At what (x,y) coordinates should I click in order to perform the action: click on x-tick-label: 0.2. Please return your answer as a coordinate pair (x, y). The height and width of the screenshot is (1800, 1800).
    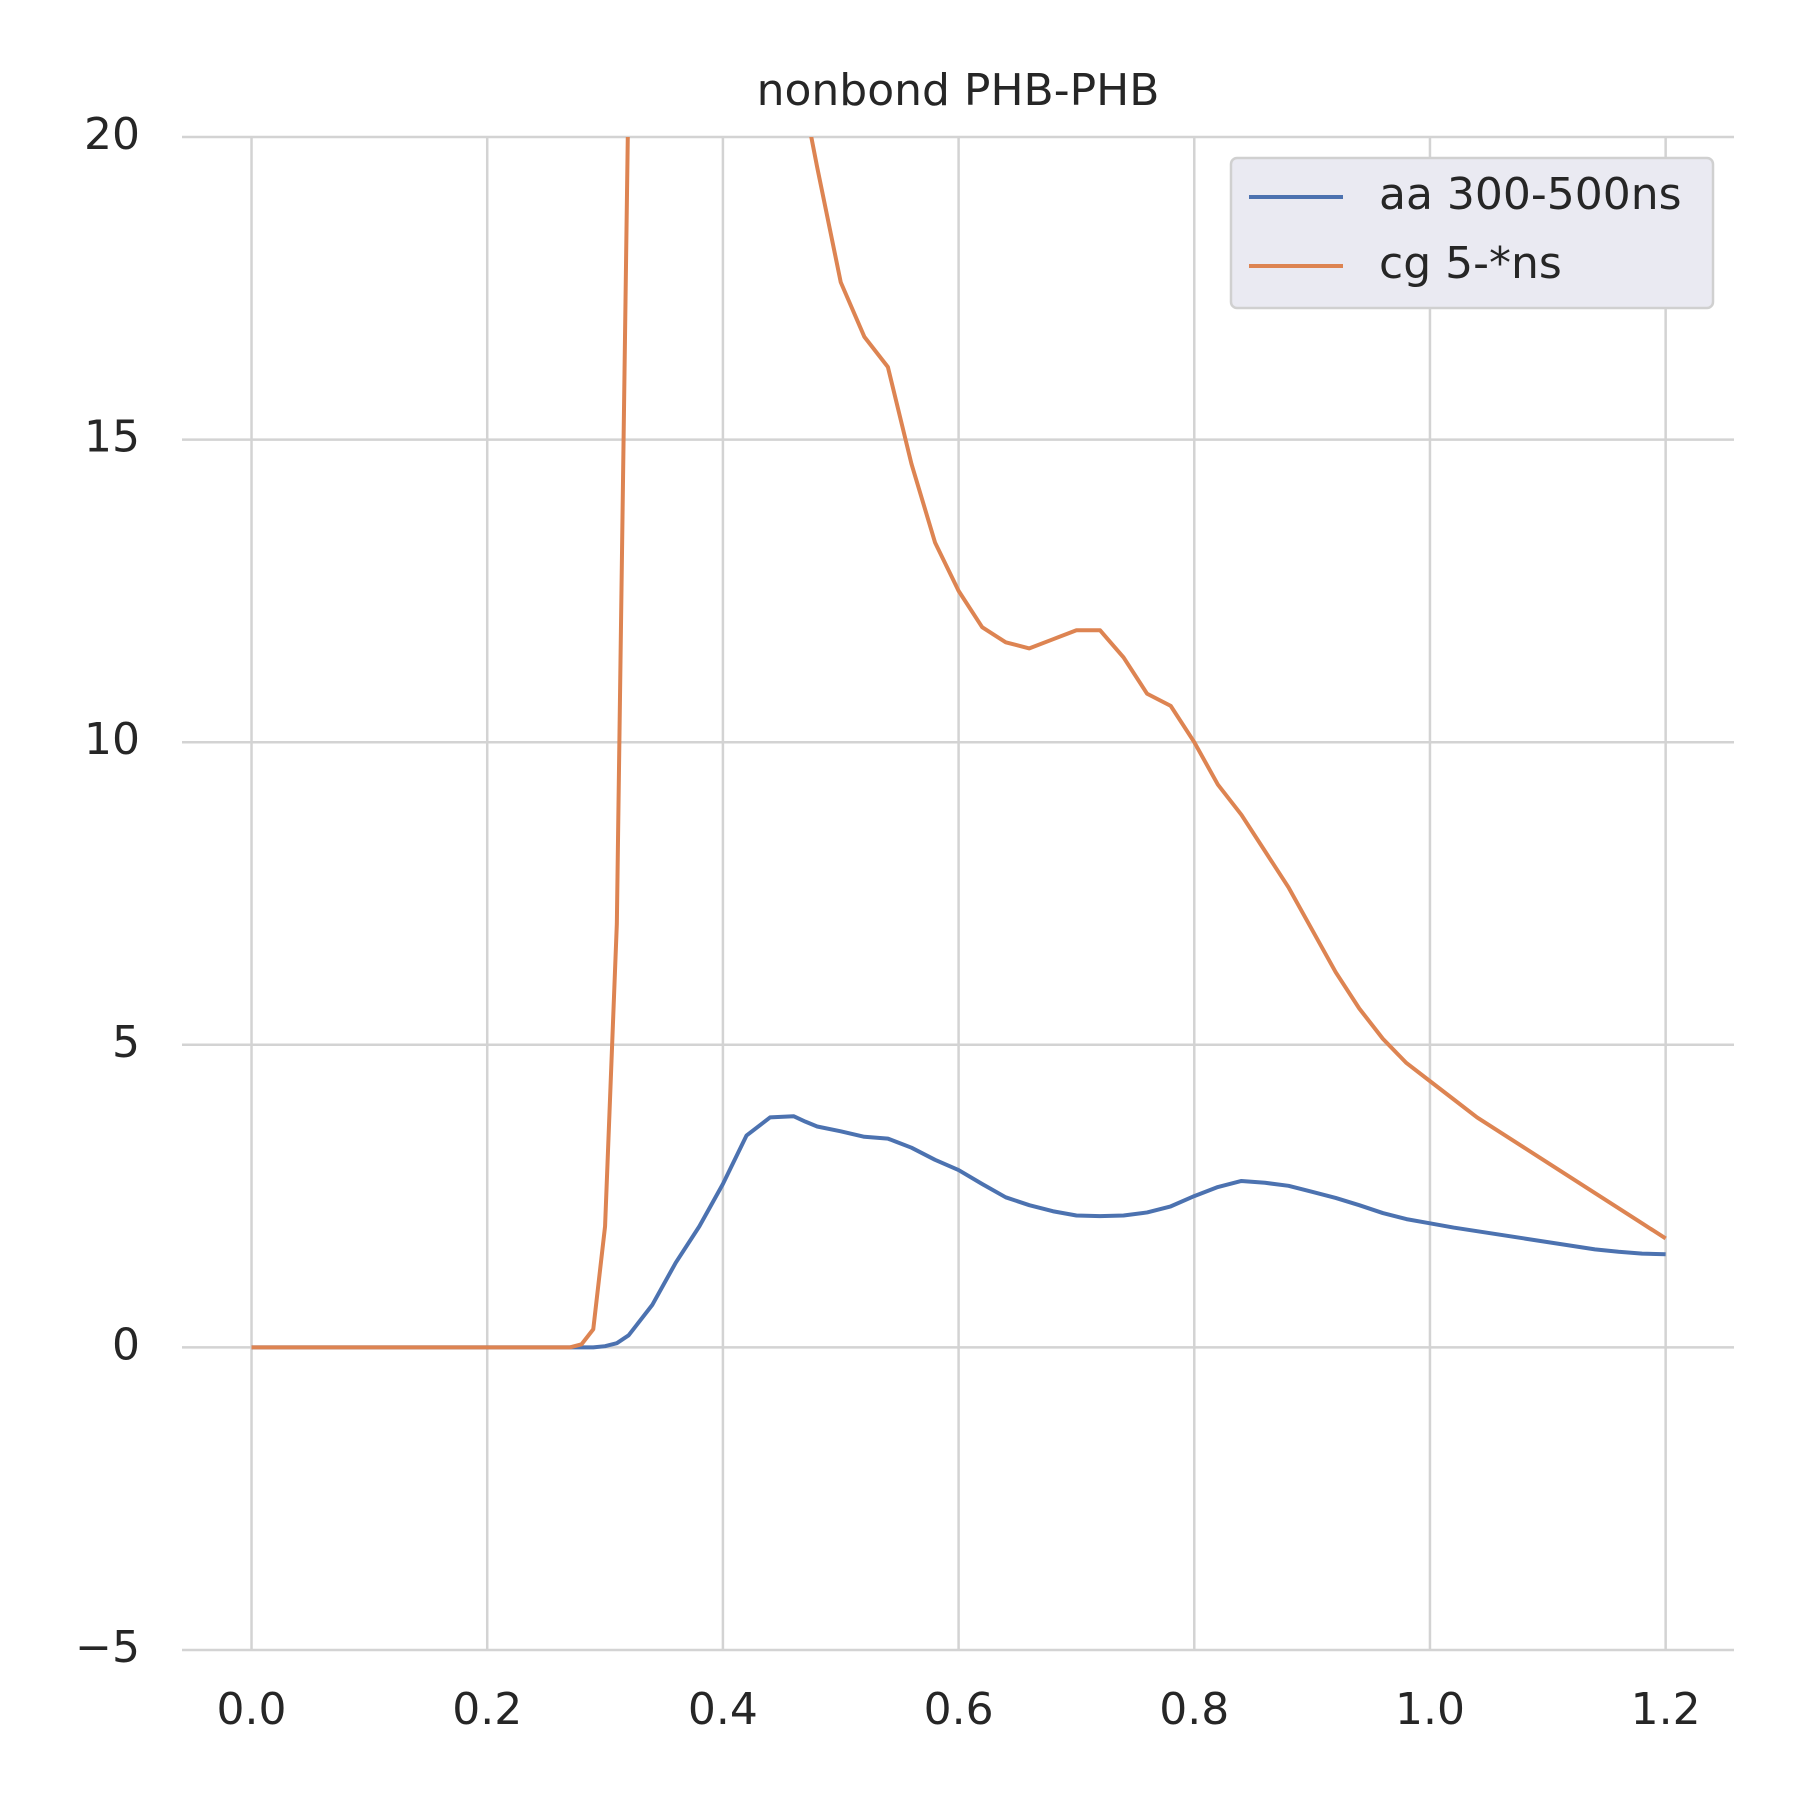
    Looking at the image, I should click on (487, 1709).